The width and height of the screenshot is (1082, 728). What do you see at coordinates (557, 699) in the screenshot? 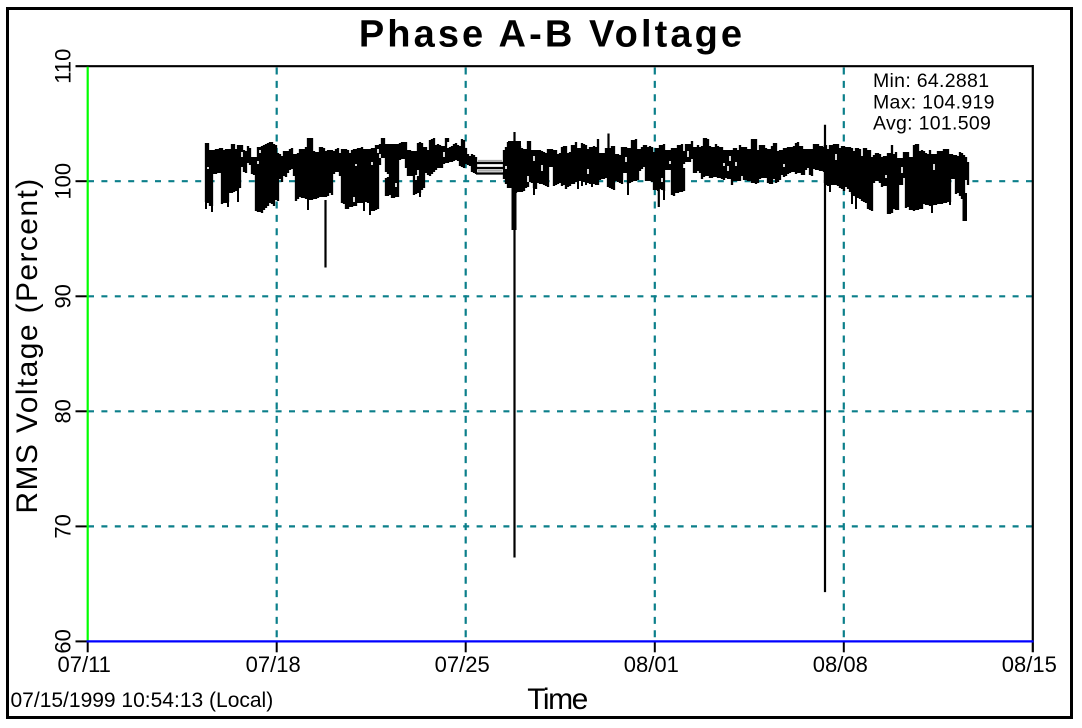
I see `svg-text: Time` at bounding box center [557, 699].